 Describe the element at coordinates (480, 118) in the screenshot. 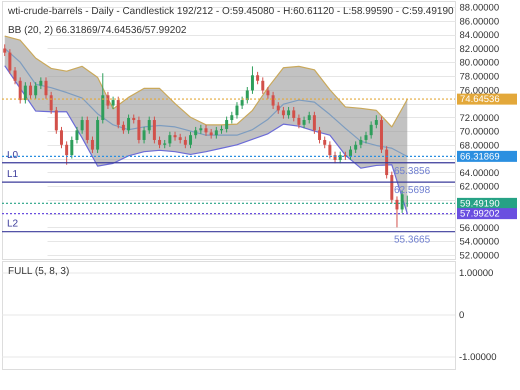

I see `y-tick-label: 72.00000` at that location.